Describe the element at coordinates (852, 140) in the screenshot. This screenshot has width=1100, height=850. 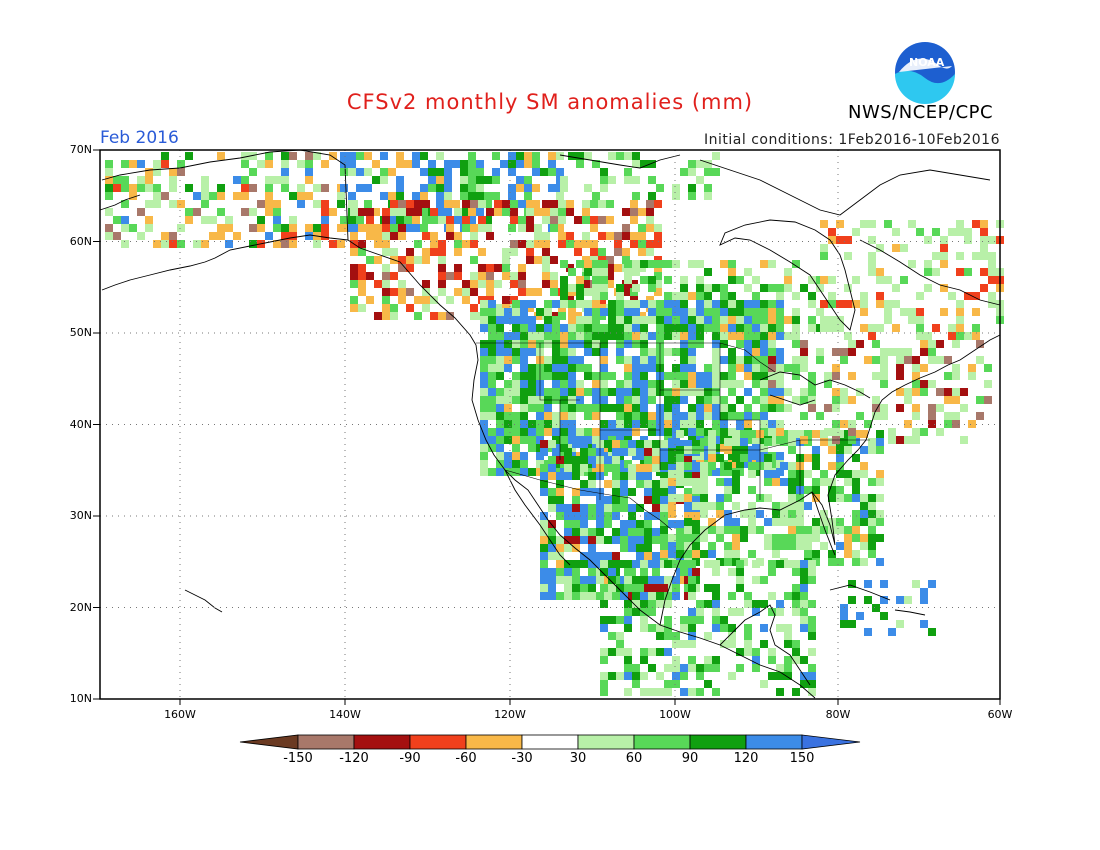
I see `initial-conditions-label: Initial conditions: 1Feb2016-10Feb2016` at that location.